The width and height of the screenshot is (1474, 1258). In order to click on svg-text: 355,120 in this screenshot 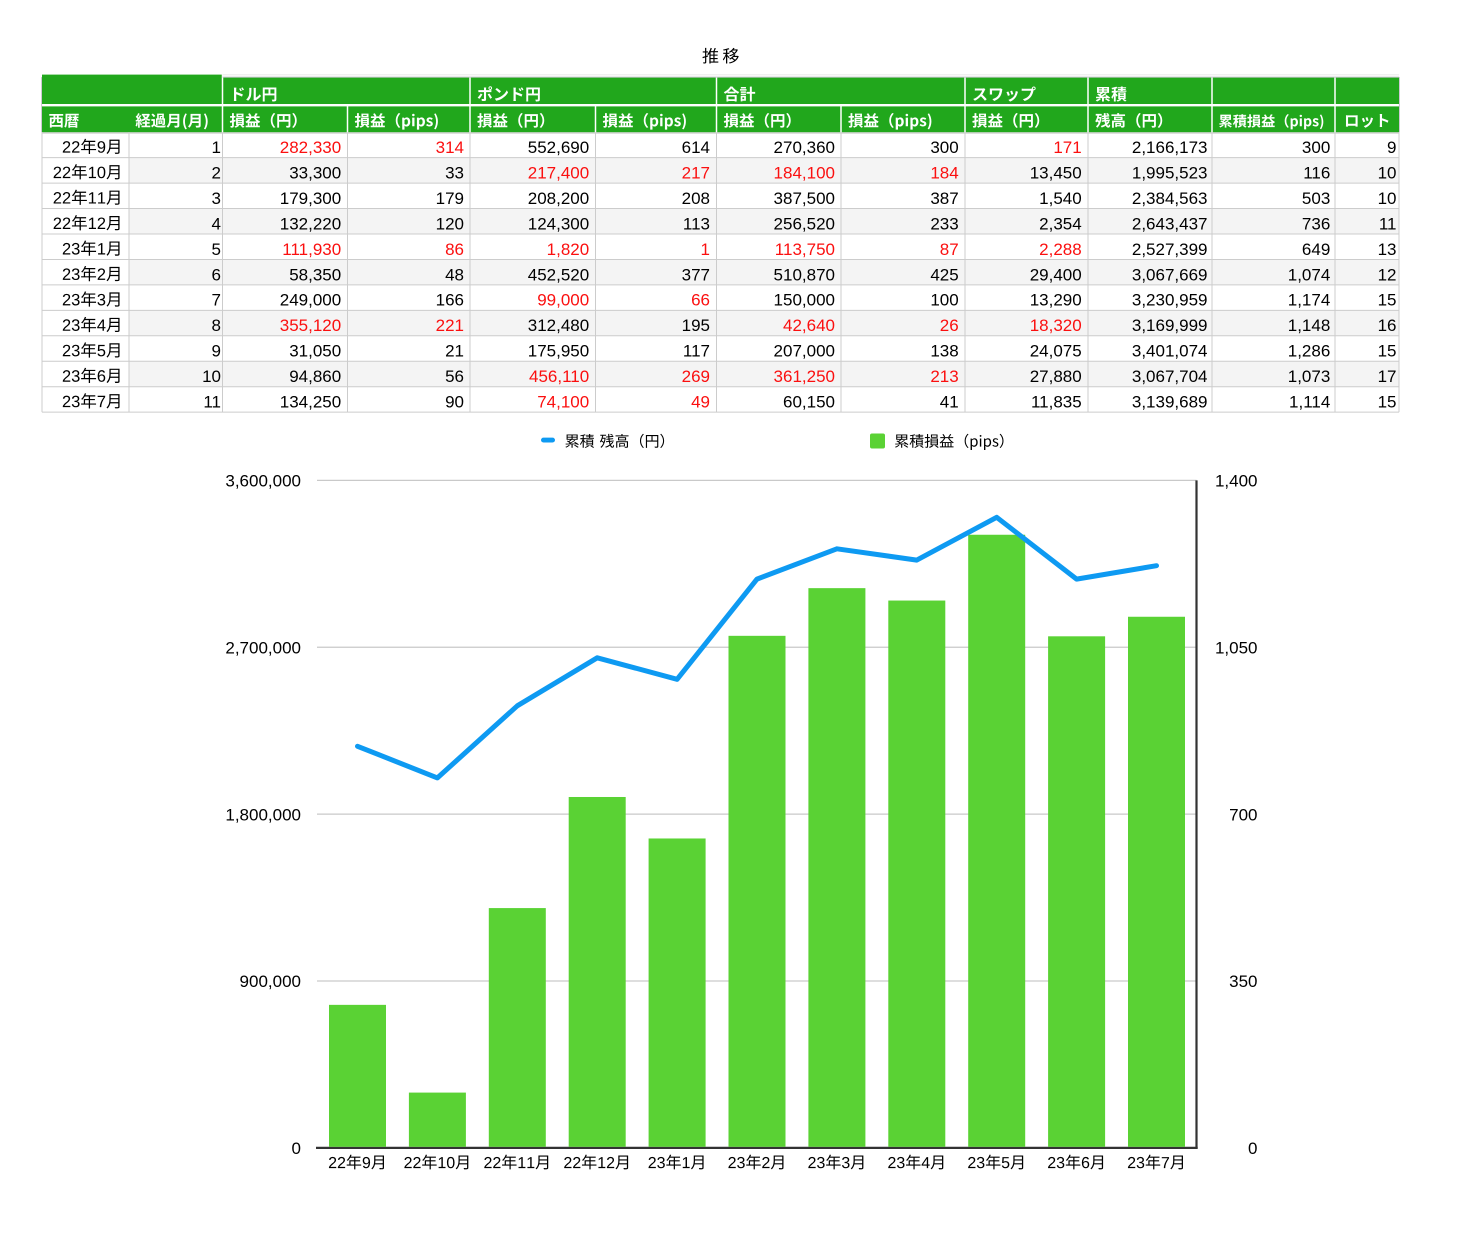, I will do `click(310, 325)`.